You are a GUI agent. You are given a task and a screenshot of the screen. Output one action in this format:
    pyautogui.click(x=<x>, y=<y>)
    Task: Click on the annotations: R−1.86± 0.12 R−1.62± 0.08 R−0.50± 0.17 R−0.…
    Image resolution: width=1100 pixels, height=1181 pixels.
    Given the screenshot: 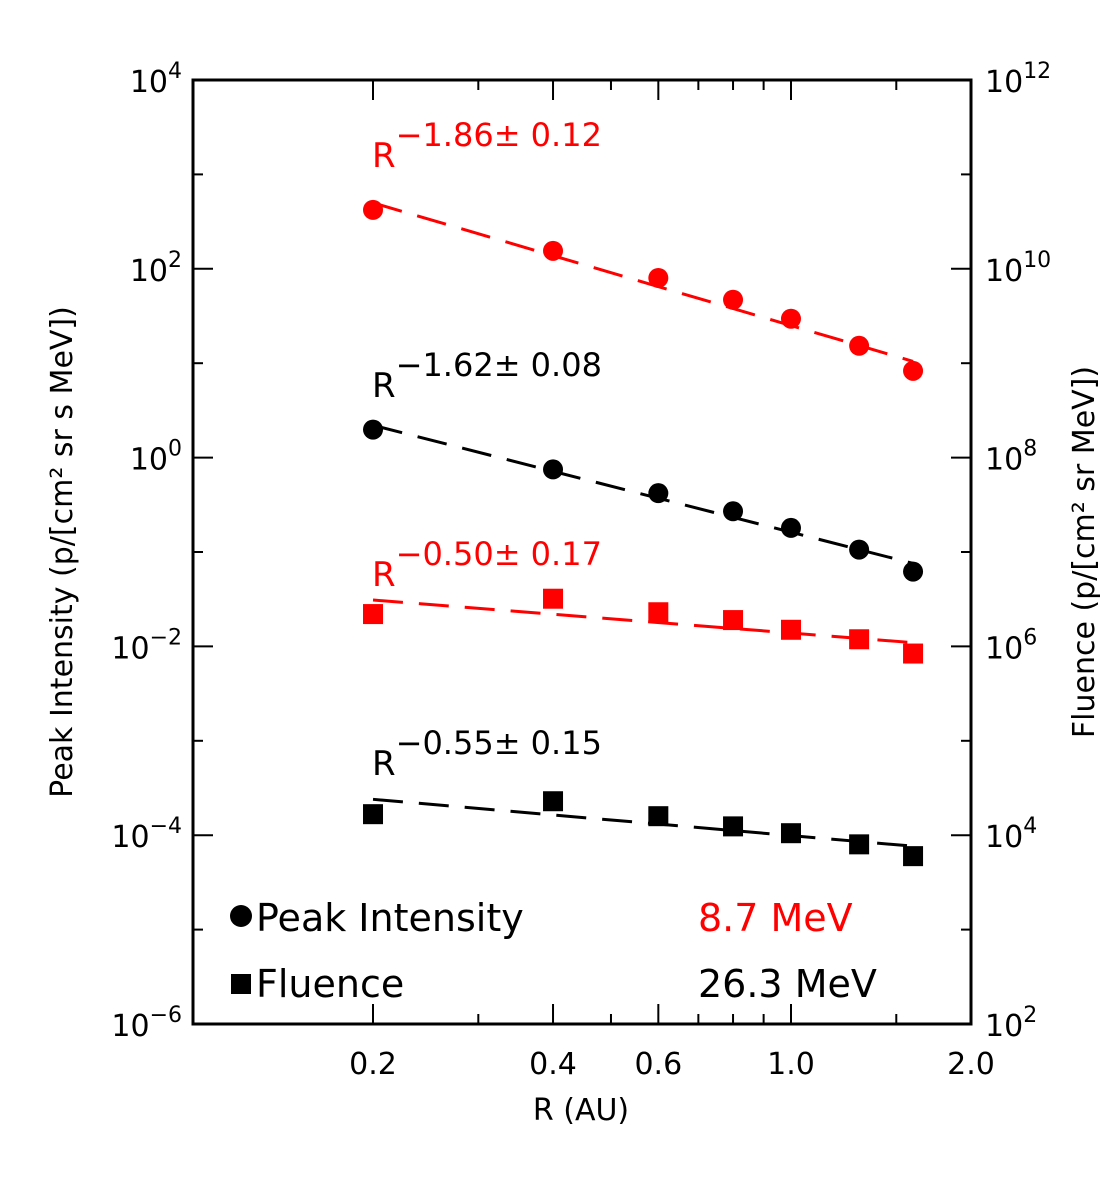 What is the action you would take?
    pyautogui.click(x=487, y=450)
    